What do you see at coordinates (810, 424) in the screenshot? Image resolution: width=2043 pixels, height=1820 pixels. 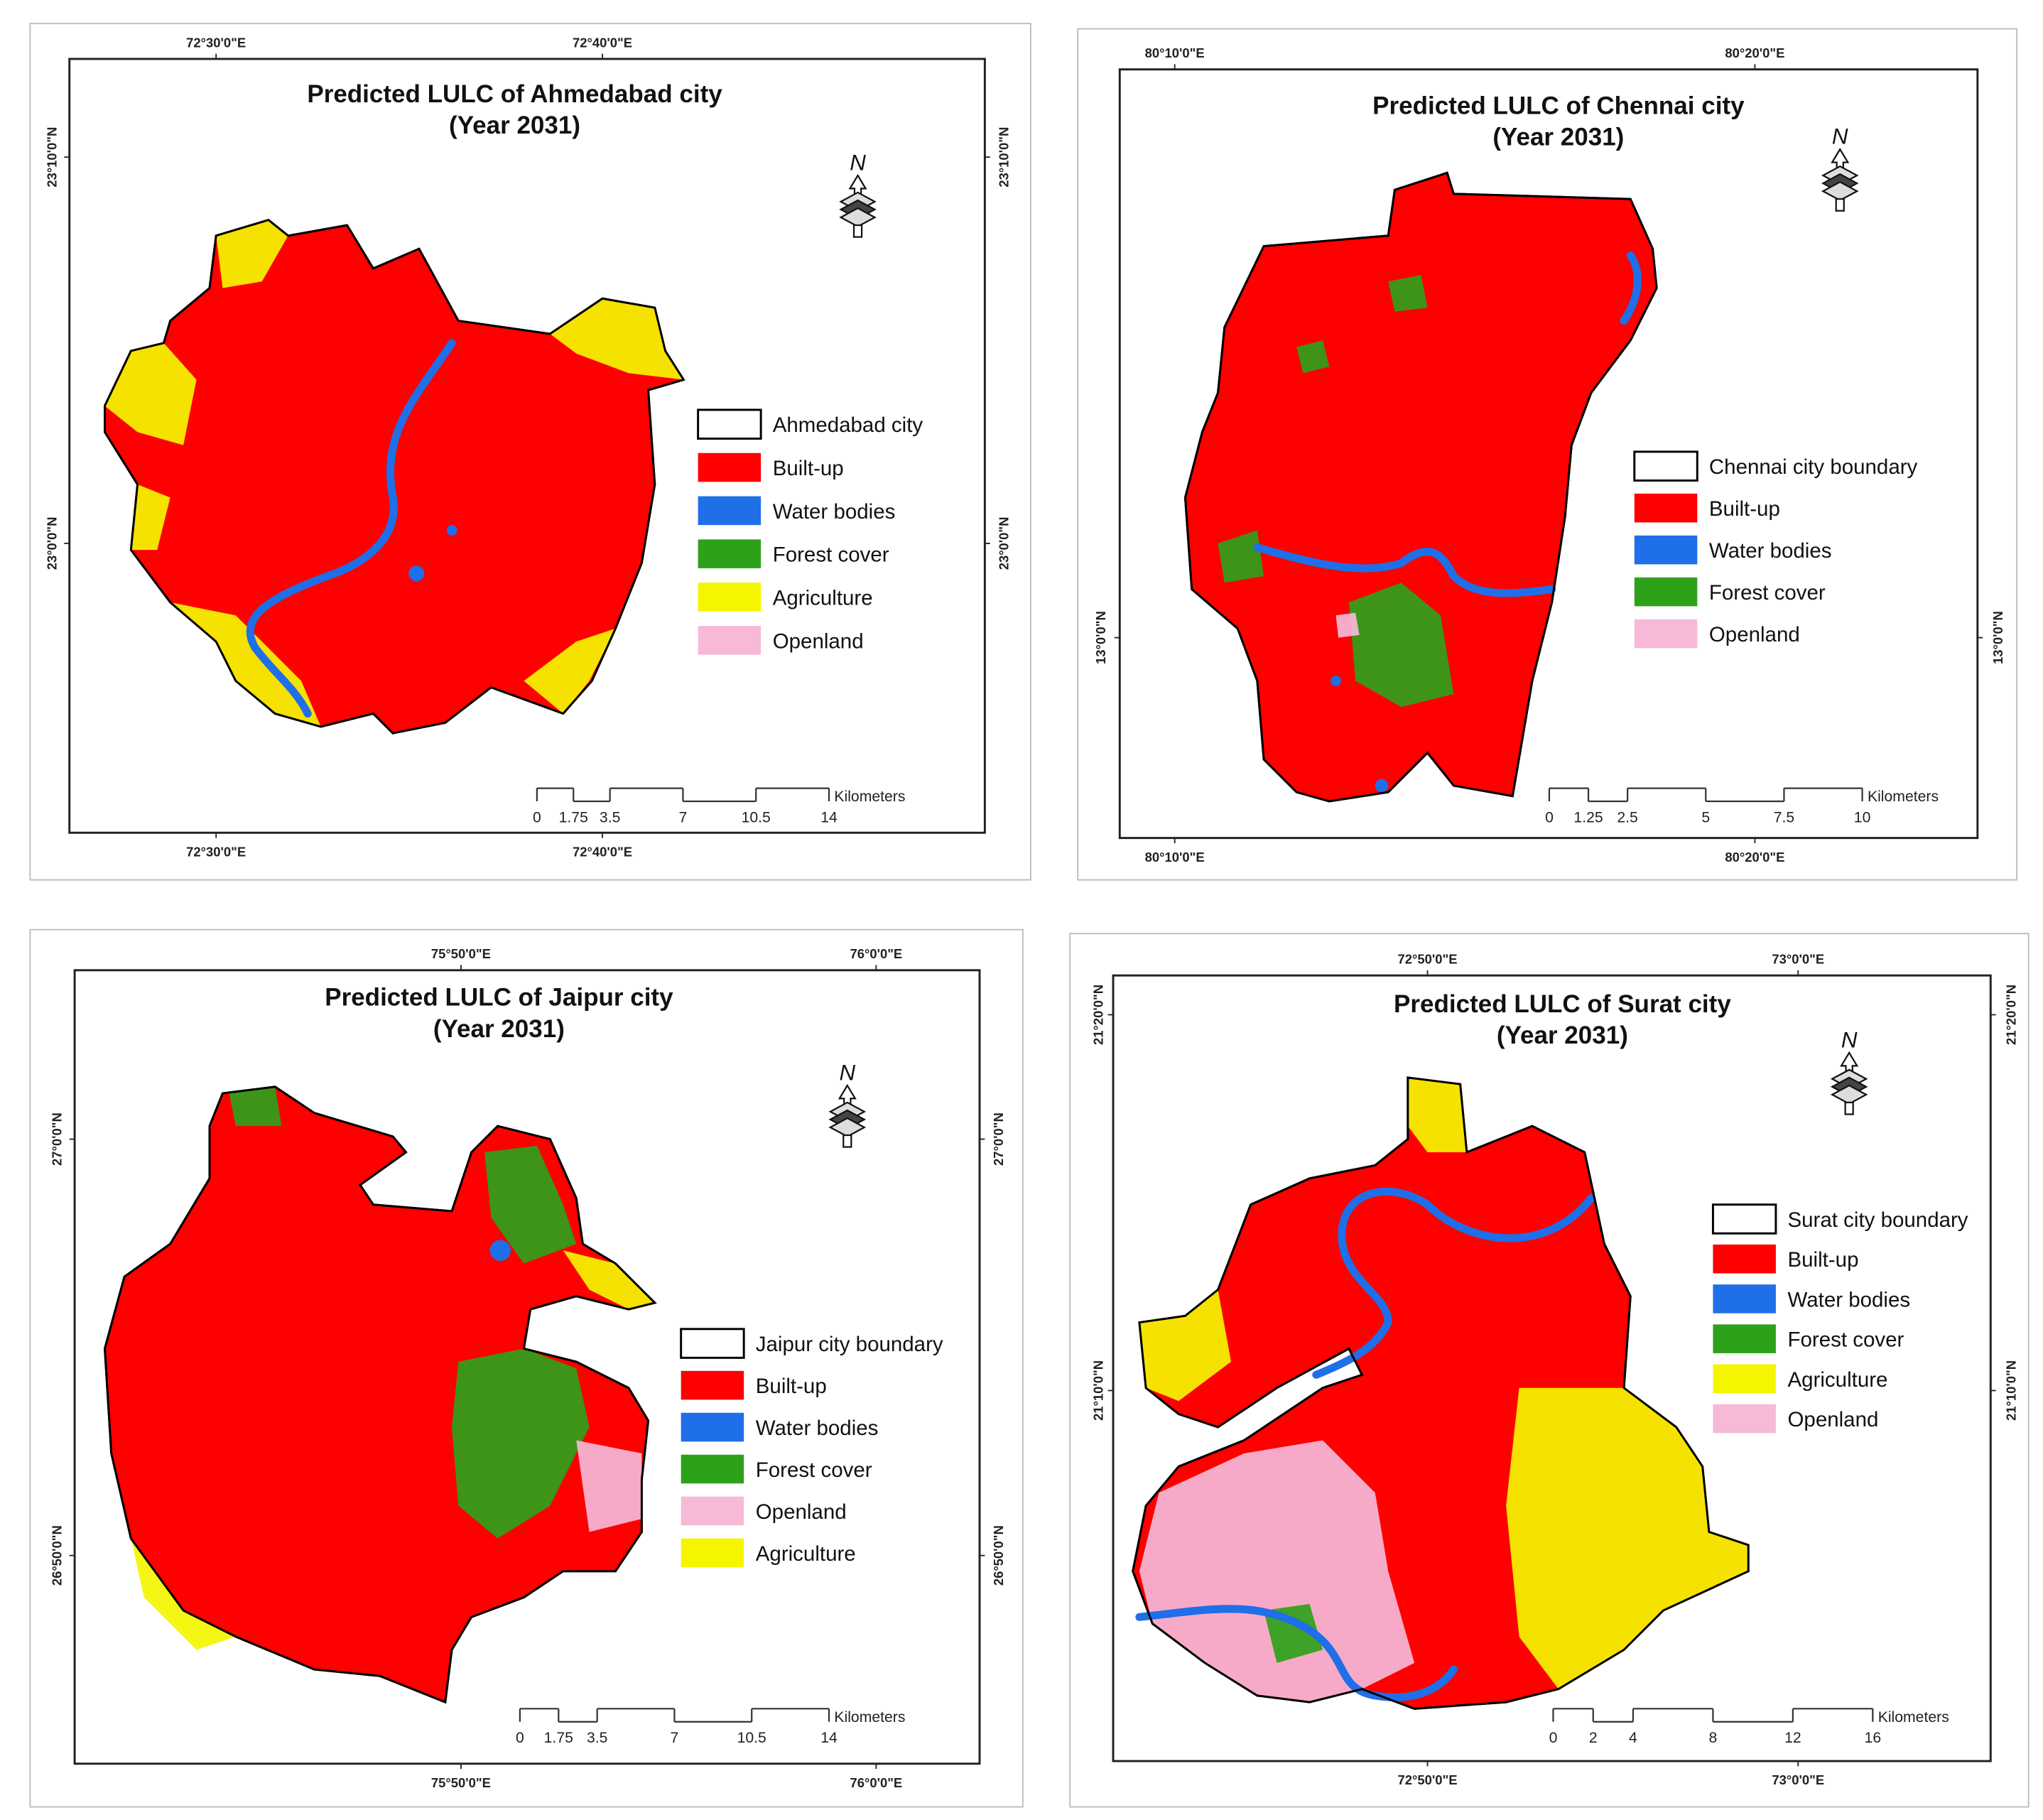 I see `legend-item: Ahmedabad city` at bounding box center [810, 424].